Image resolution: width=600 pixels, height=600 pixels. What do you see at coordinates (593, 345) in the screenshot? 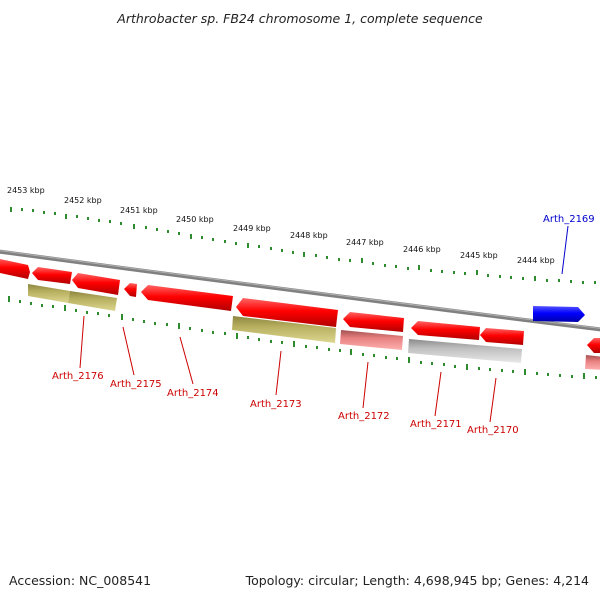
I see `gene-right-edge` at bounding box center [593, 345].